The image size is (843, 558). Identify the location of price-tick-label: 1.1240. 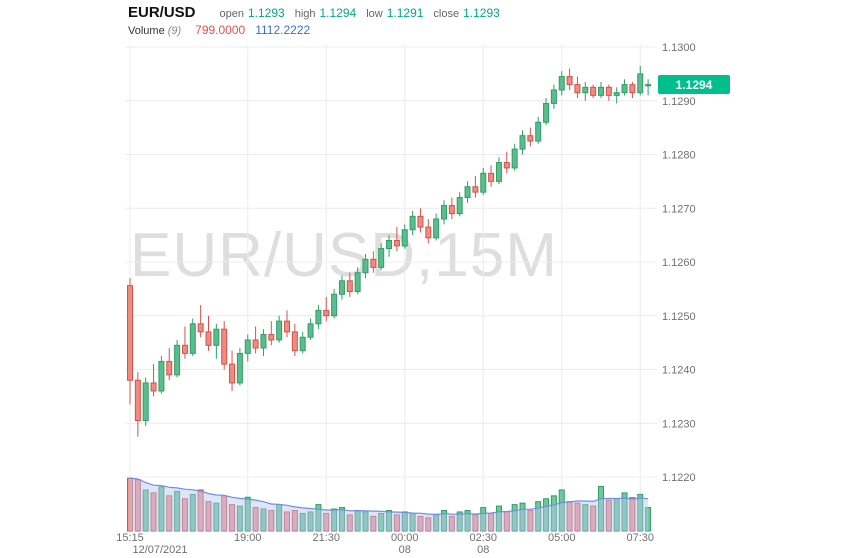
(679, 371).